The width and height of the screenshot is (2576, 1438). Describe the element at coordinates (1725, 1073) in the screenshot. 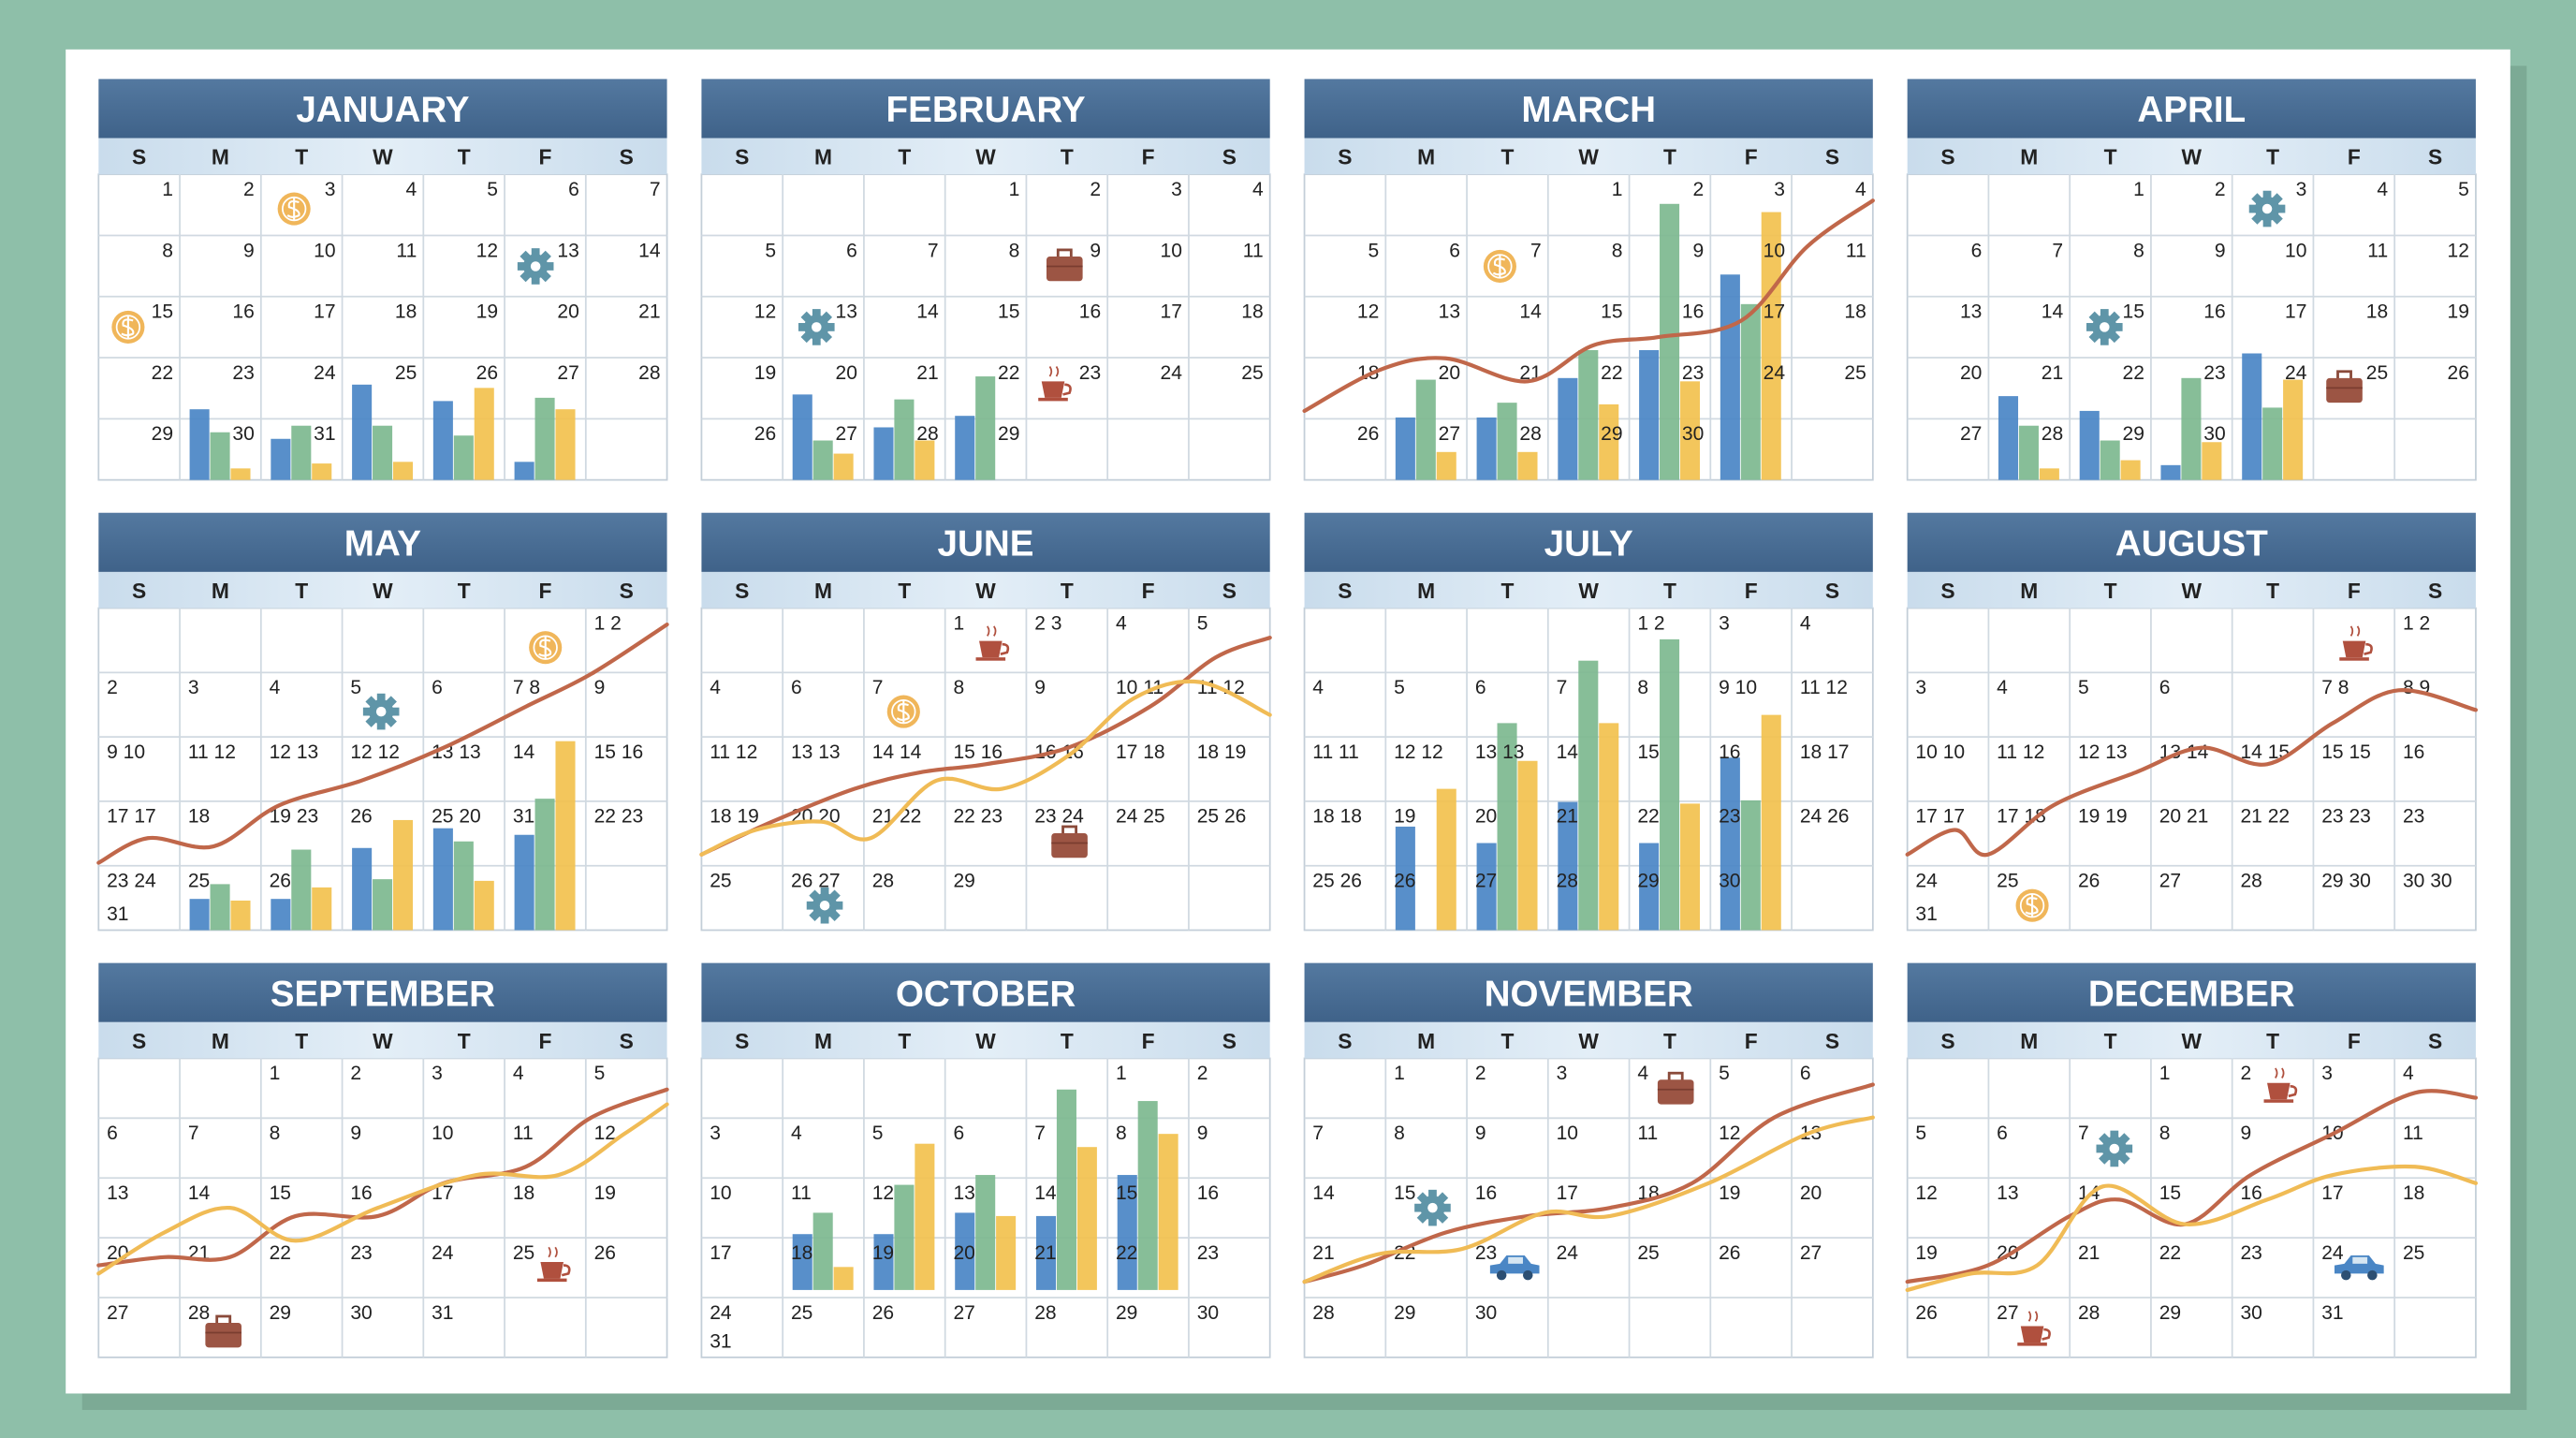

I see `day-number: 5` at that location.